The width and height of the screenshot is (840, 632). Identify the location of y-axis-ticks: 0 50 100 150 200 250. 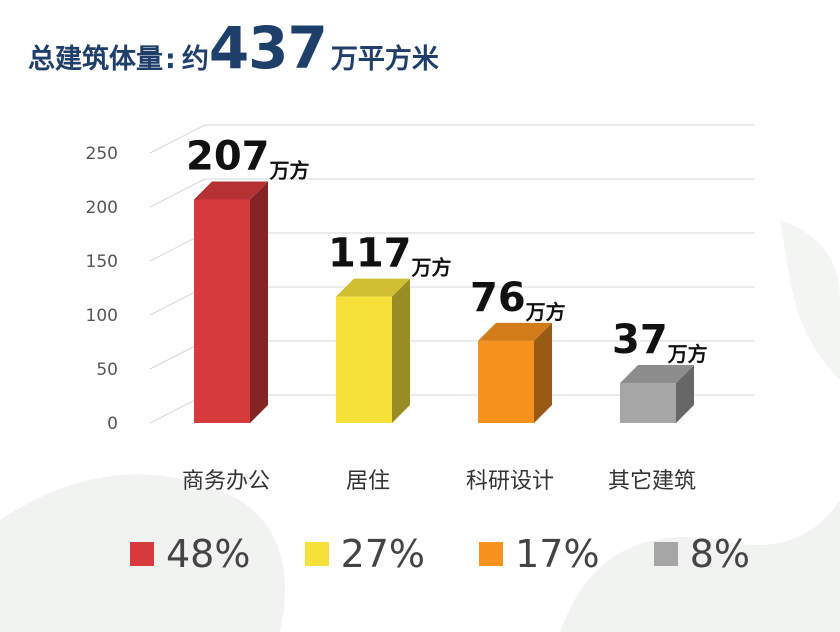
(102, 289).